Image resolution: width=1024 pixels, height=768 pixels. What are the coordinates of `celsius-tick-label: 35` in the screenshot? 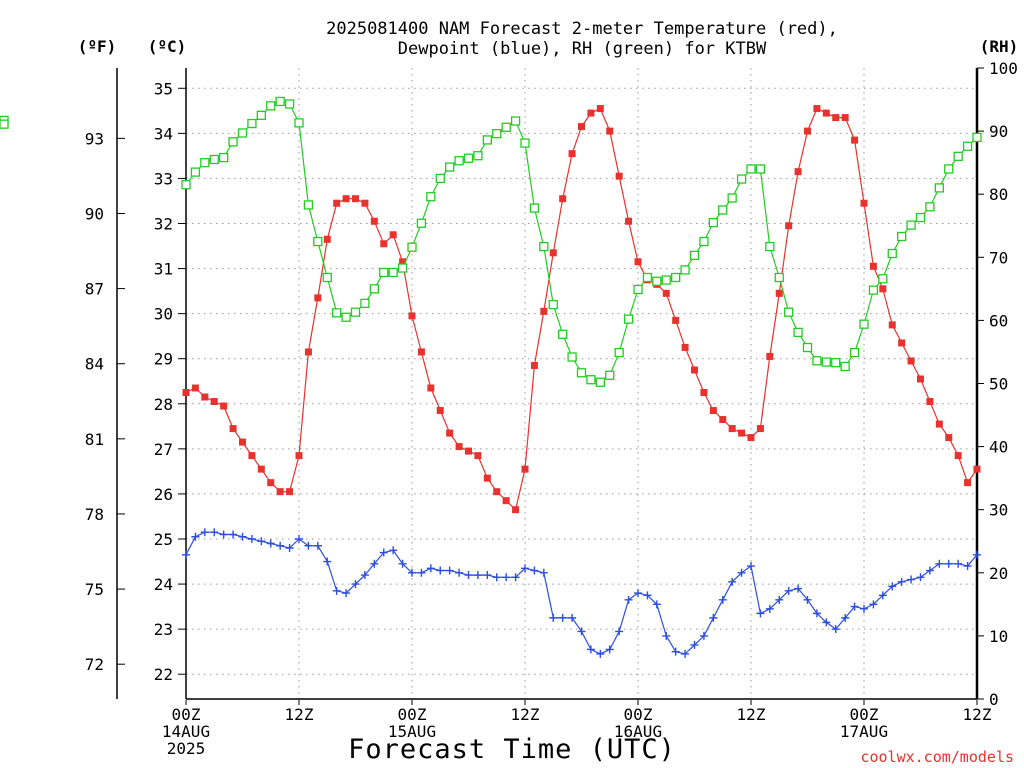 It's located at (163, 88).